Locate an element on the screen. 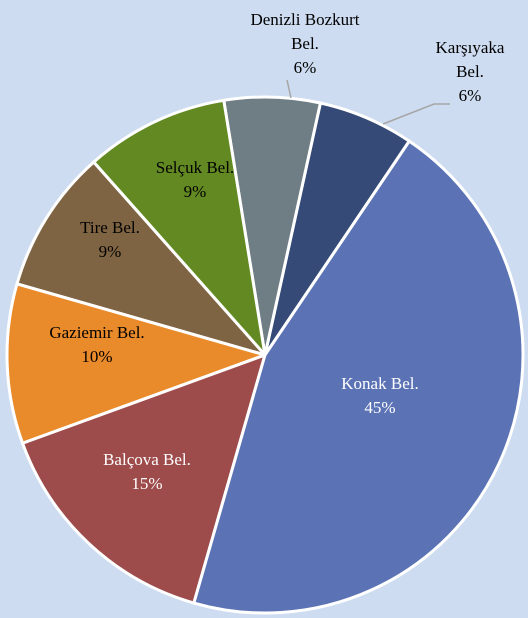 This screenshot has width=528, height=618. category-label: Gaziemir Bel. is located at coordinates (97, 332).